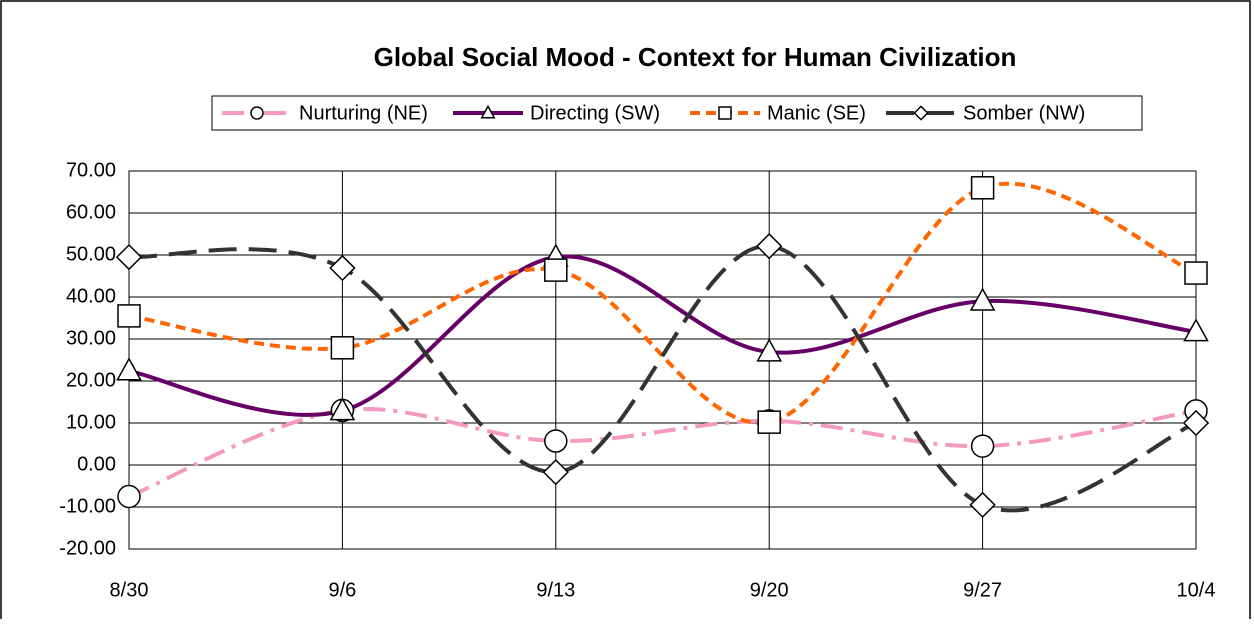  What do you see at coordinates (129, 590) in the screenshot?
I see `x-tick-label: 8/30` at bounding box center [129, 590].